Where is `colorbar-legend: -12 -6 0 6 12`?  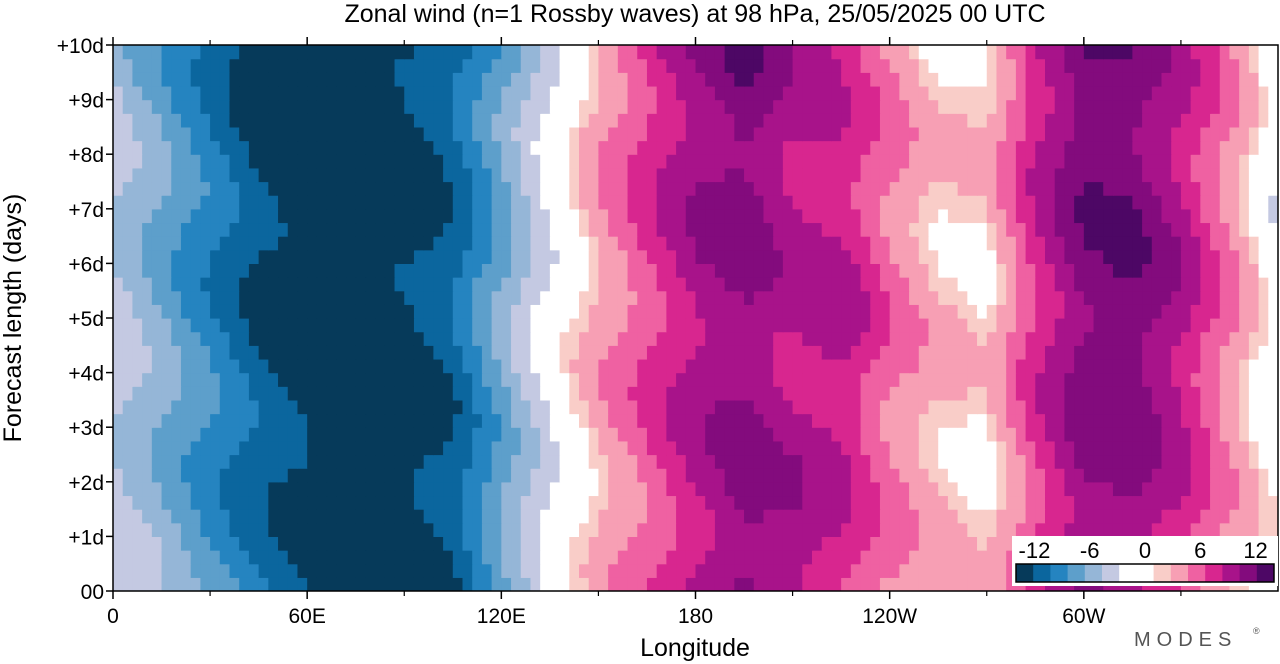 colorbar-legend: -12 -6 0 6 12 is located at coordinates (1145, 561).